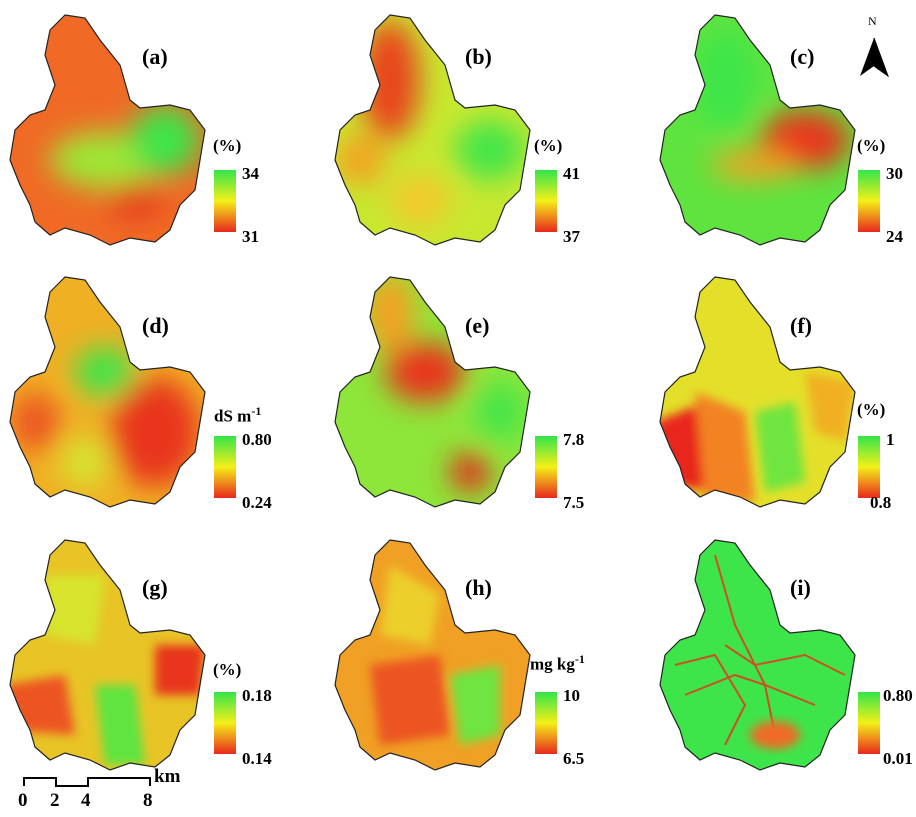 Image resolution: width=916 pixels, height=817 pixels. Describe the element at coordinates (574, 439) in the screenshot. I see `legend-max-e: 7.8` at that location.